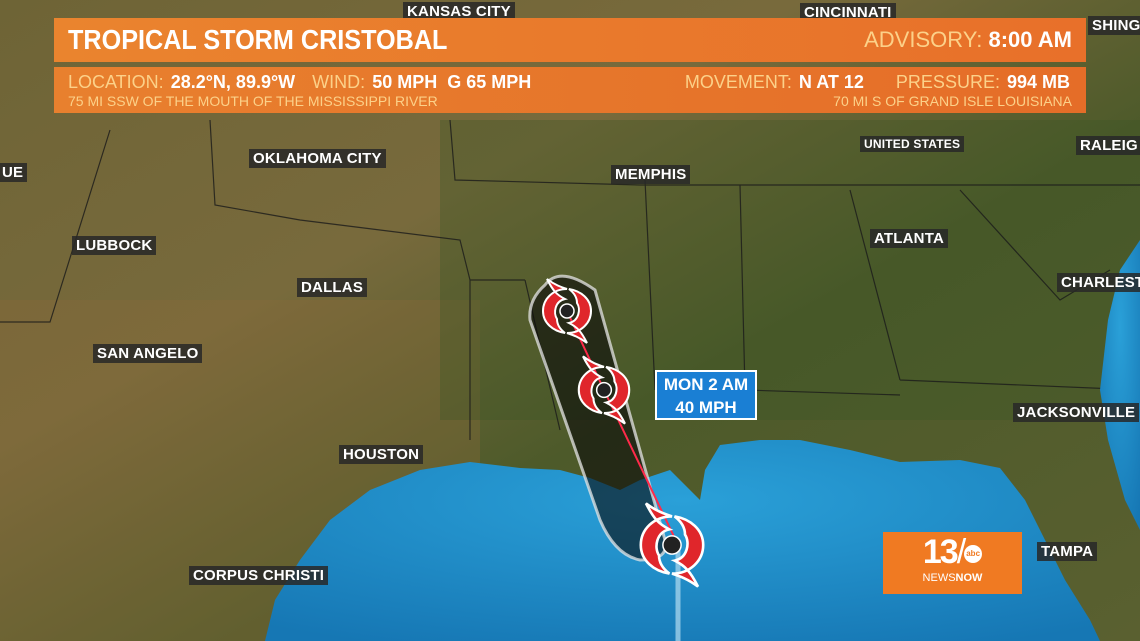  What do you see at coordinates (459, 11) in the screenshot?
I see `city-label-kansas-city: KANSAS CITY` at bounding box center [459, 11].